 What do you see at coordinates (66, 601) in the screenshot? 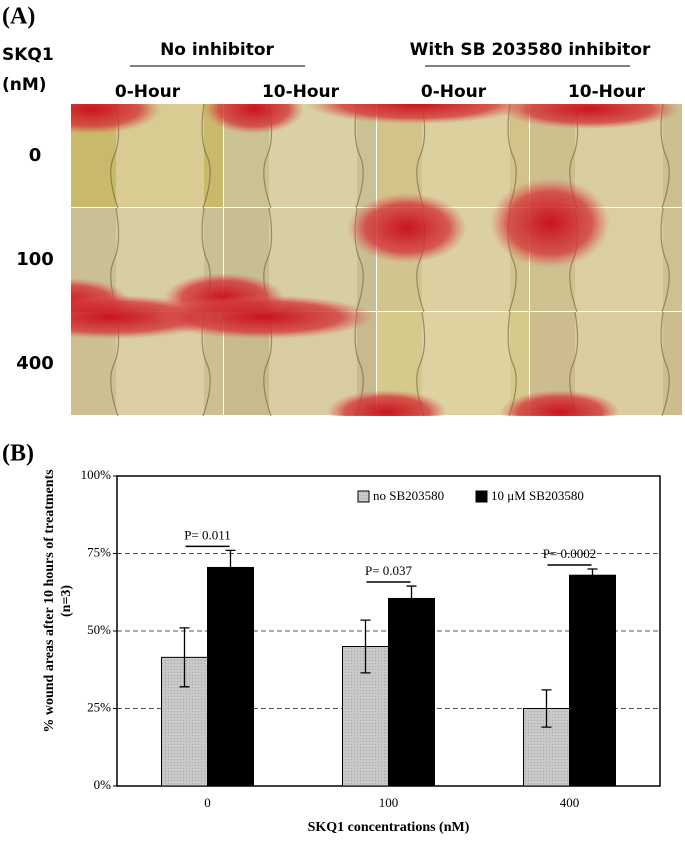
I see `y-axis-label: (n=3)` at bounding box center [66, 601].